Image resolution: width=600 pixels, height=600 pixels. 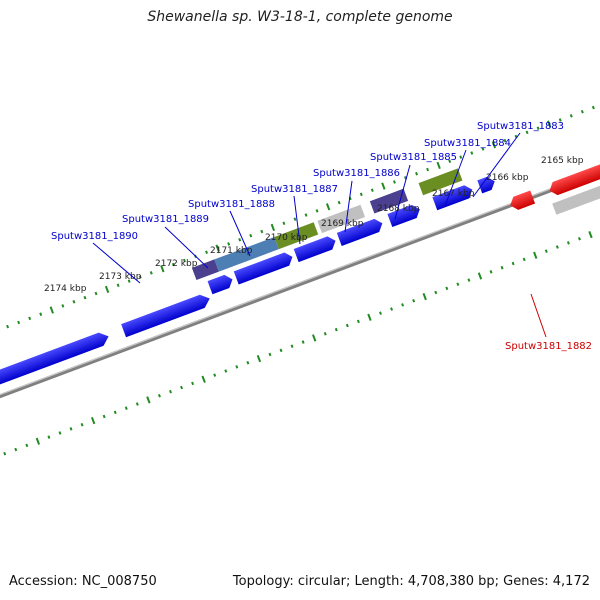 What do you see at coordinates (342, 224) in the screenshot?
I see `scale-label: 2169 kbp` at bounding box center [342, 224].